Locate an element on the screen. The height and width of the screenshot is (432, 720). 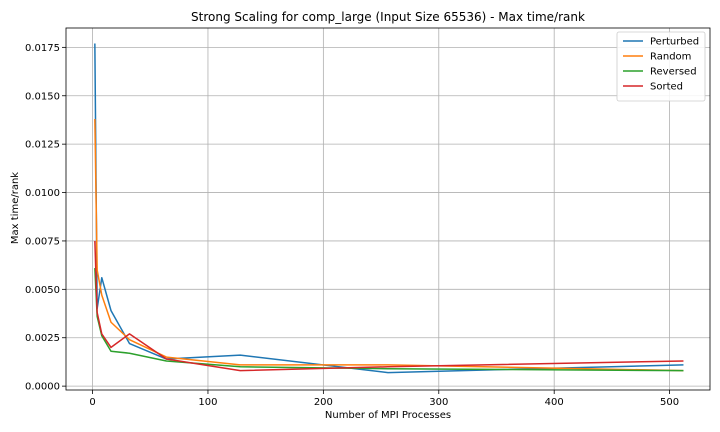
legend-label-random: Random is located at coordinates (670, 57).